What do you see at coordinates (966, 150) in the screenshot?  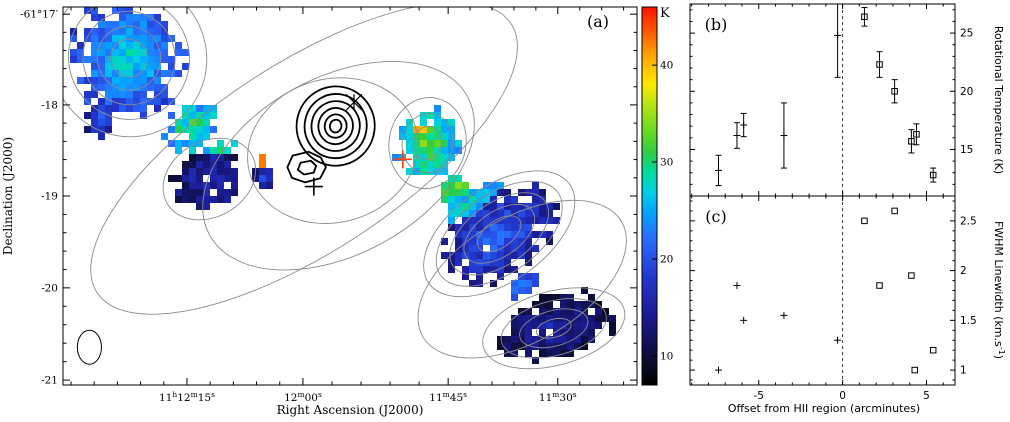 I see `svg-text: 15` at bounding box center [966, 150].